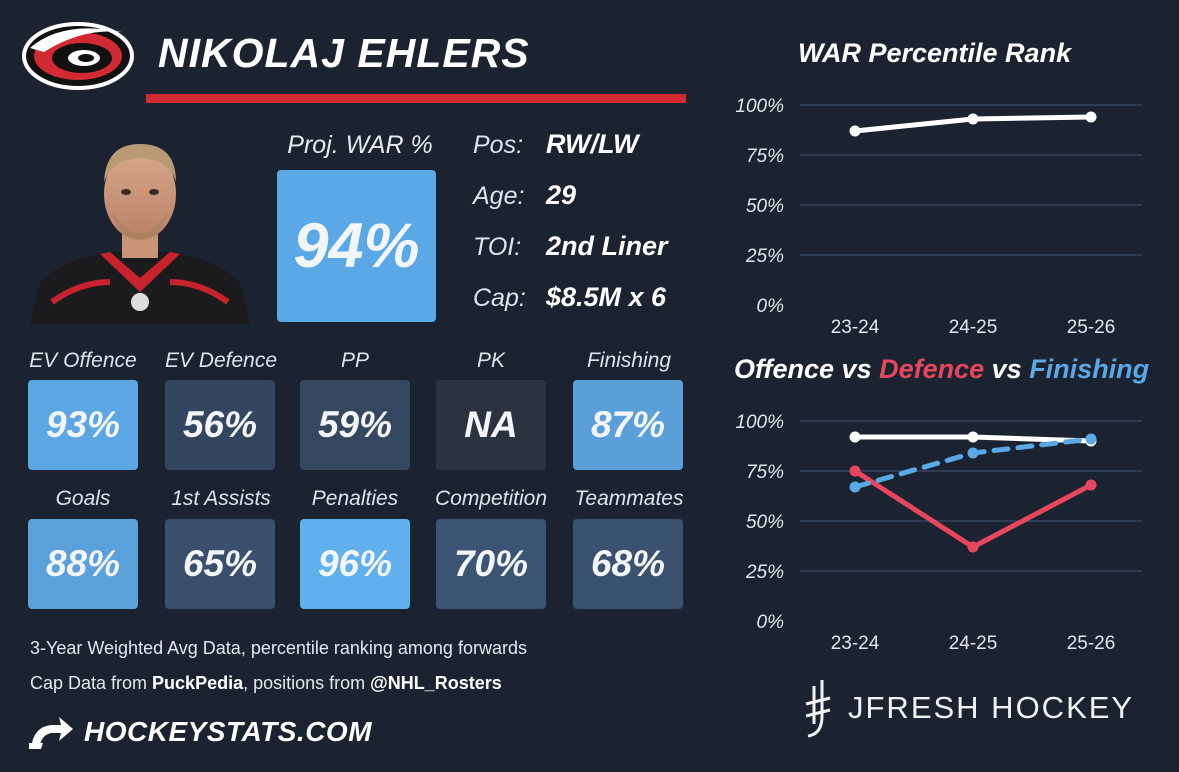 This screenshot has height=772, width=1179. I want to click on stat-box-goals: 88%, so click(83, 564).